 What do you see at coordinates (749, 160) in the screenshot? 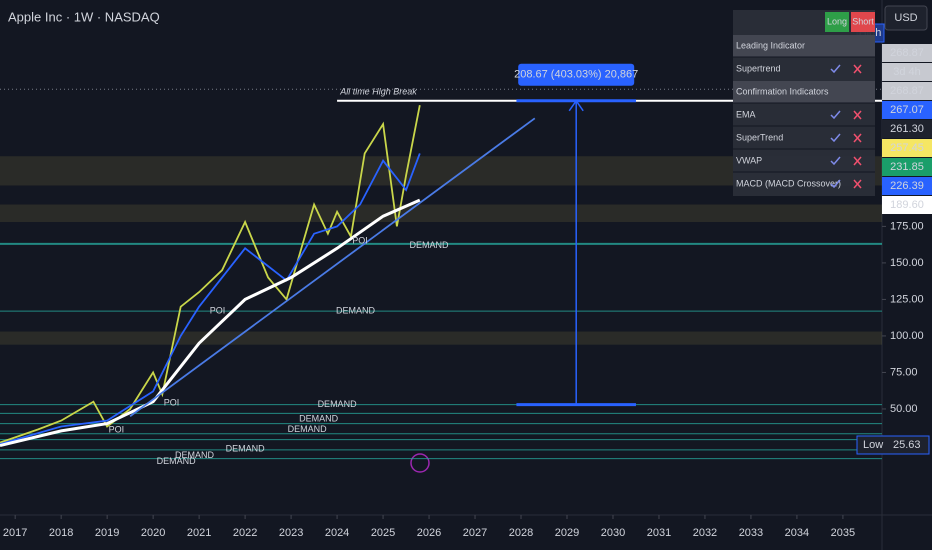
I see `indicator-name: VWAP` at bounding box center [749, 160].